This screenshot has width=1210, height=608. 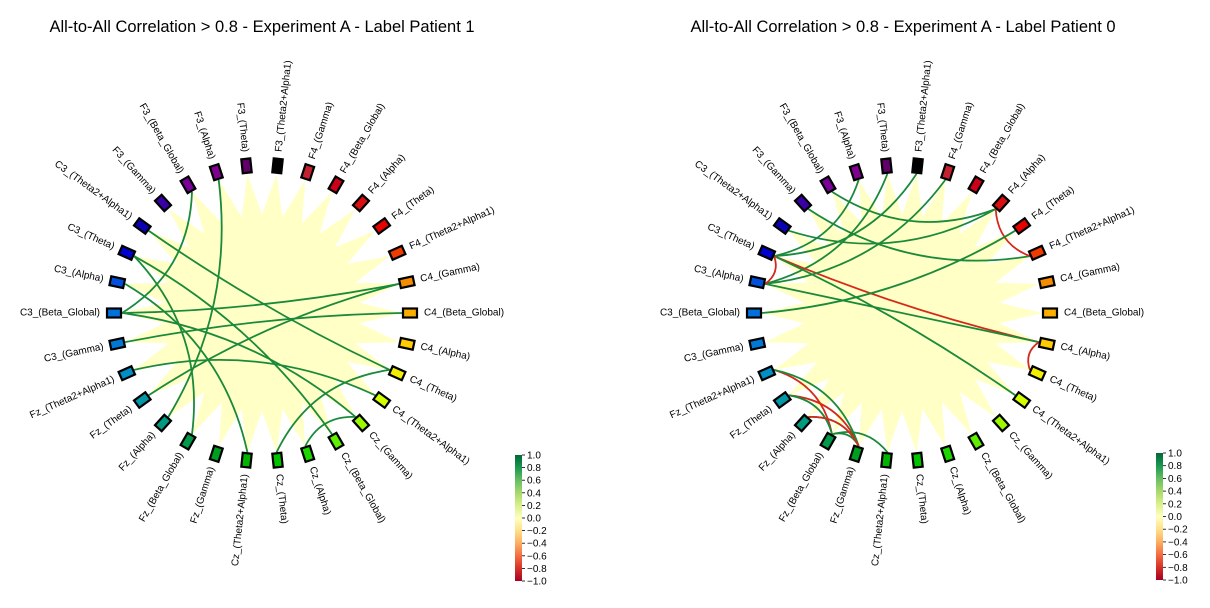 I want to click on node-fz-gamma, so click(x=216, y=454).